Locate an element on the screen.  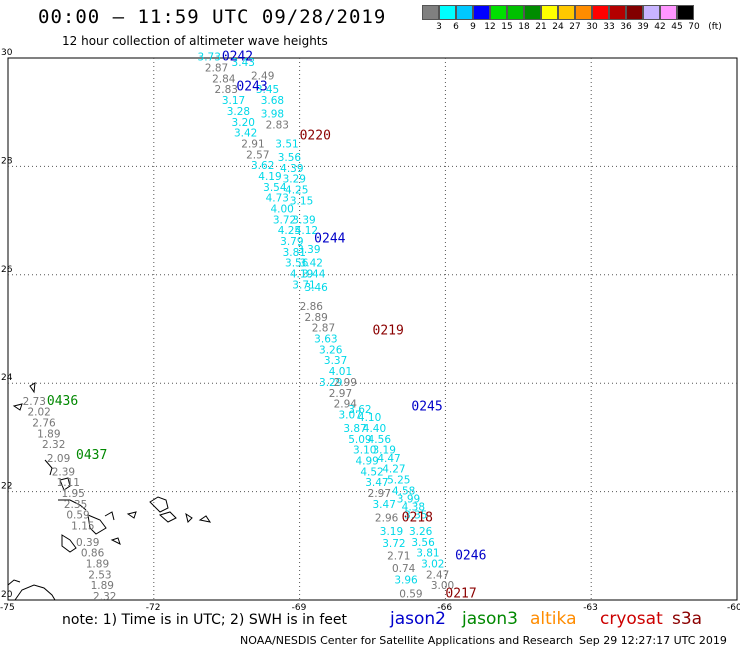
swh-value: 3.20 is located at coordinates (243, 123).